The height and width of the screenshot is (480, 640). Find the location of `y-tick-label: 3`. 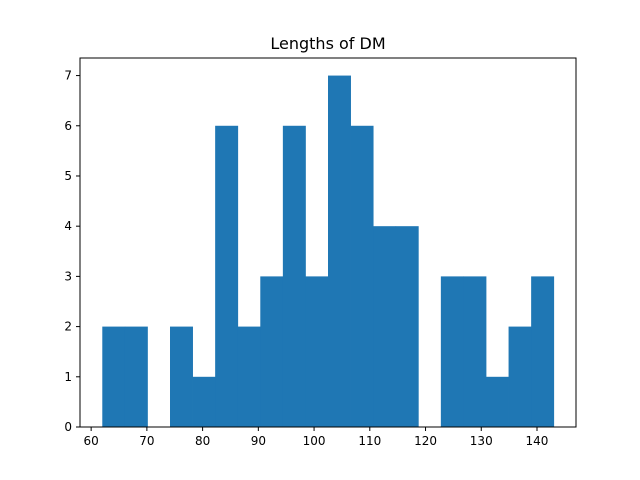

y-tick-label: 3 is located at coordinates (68, 276).